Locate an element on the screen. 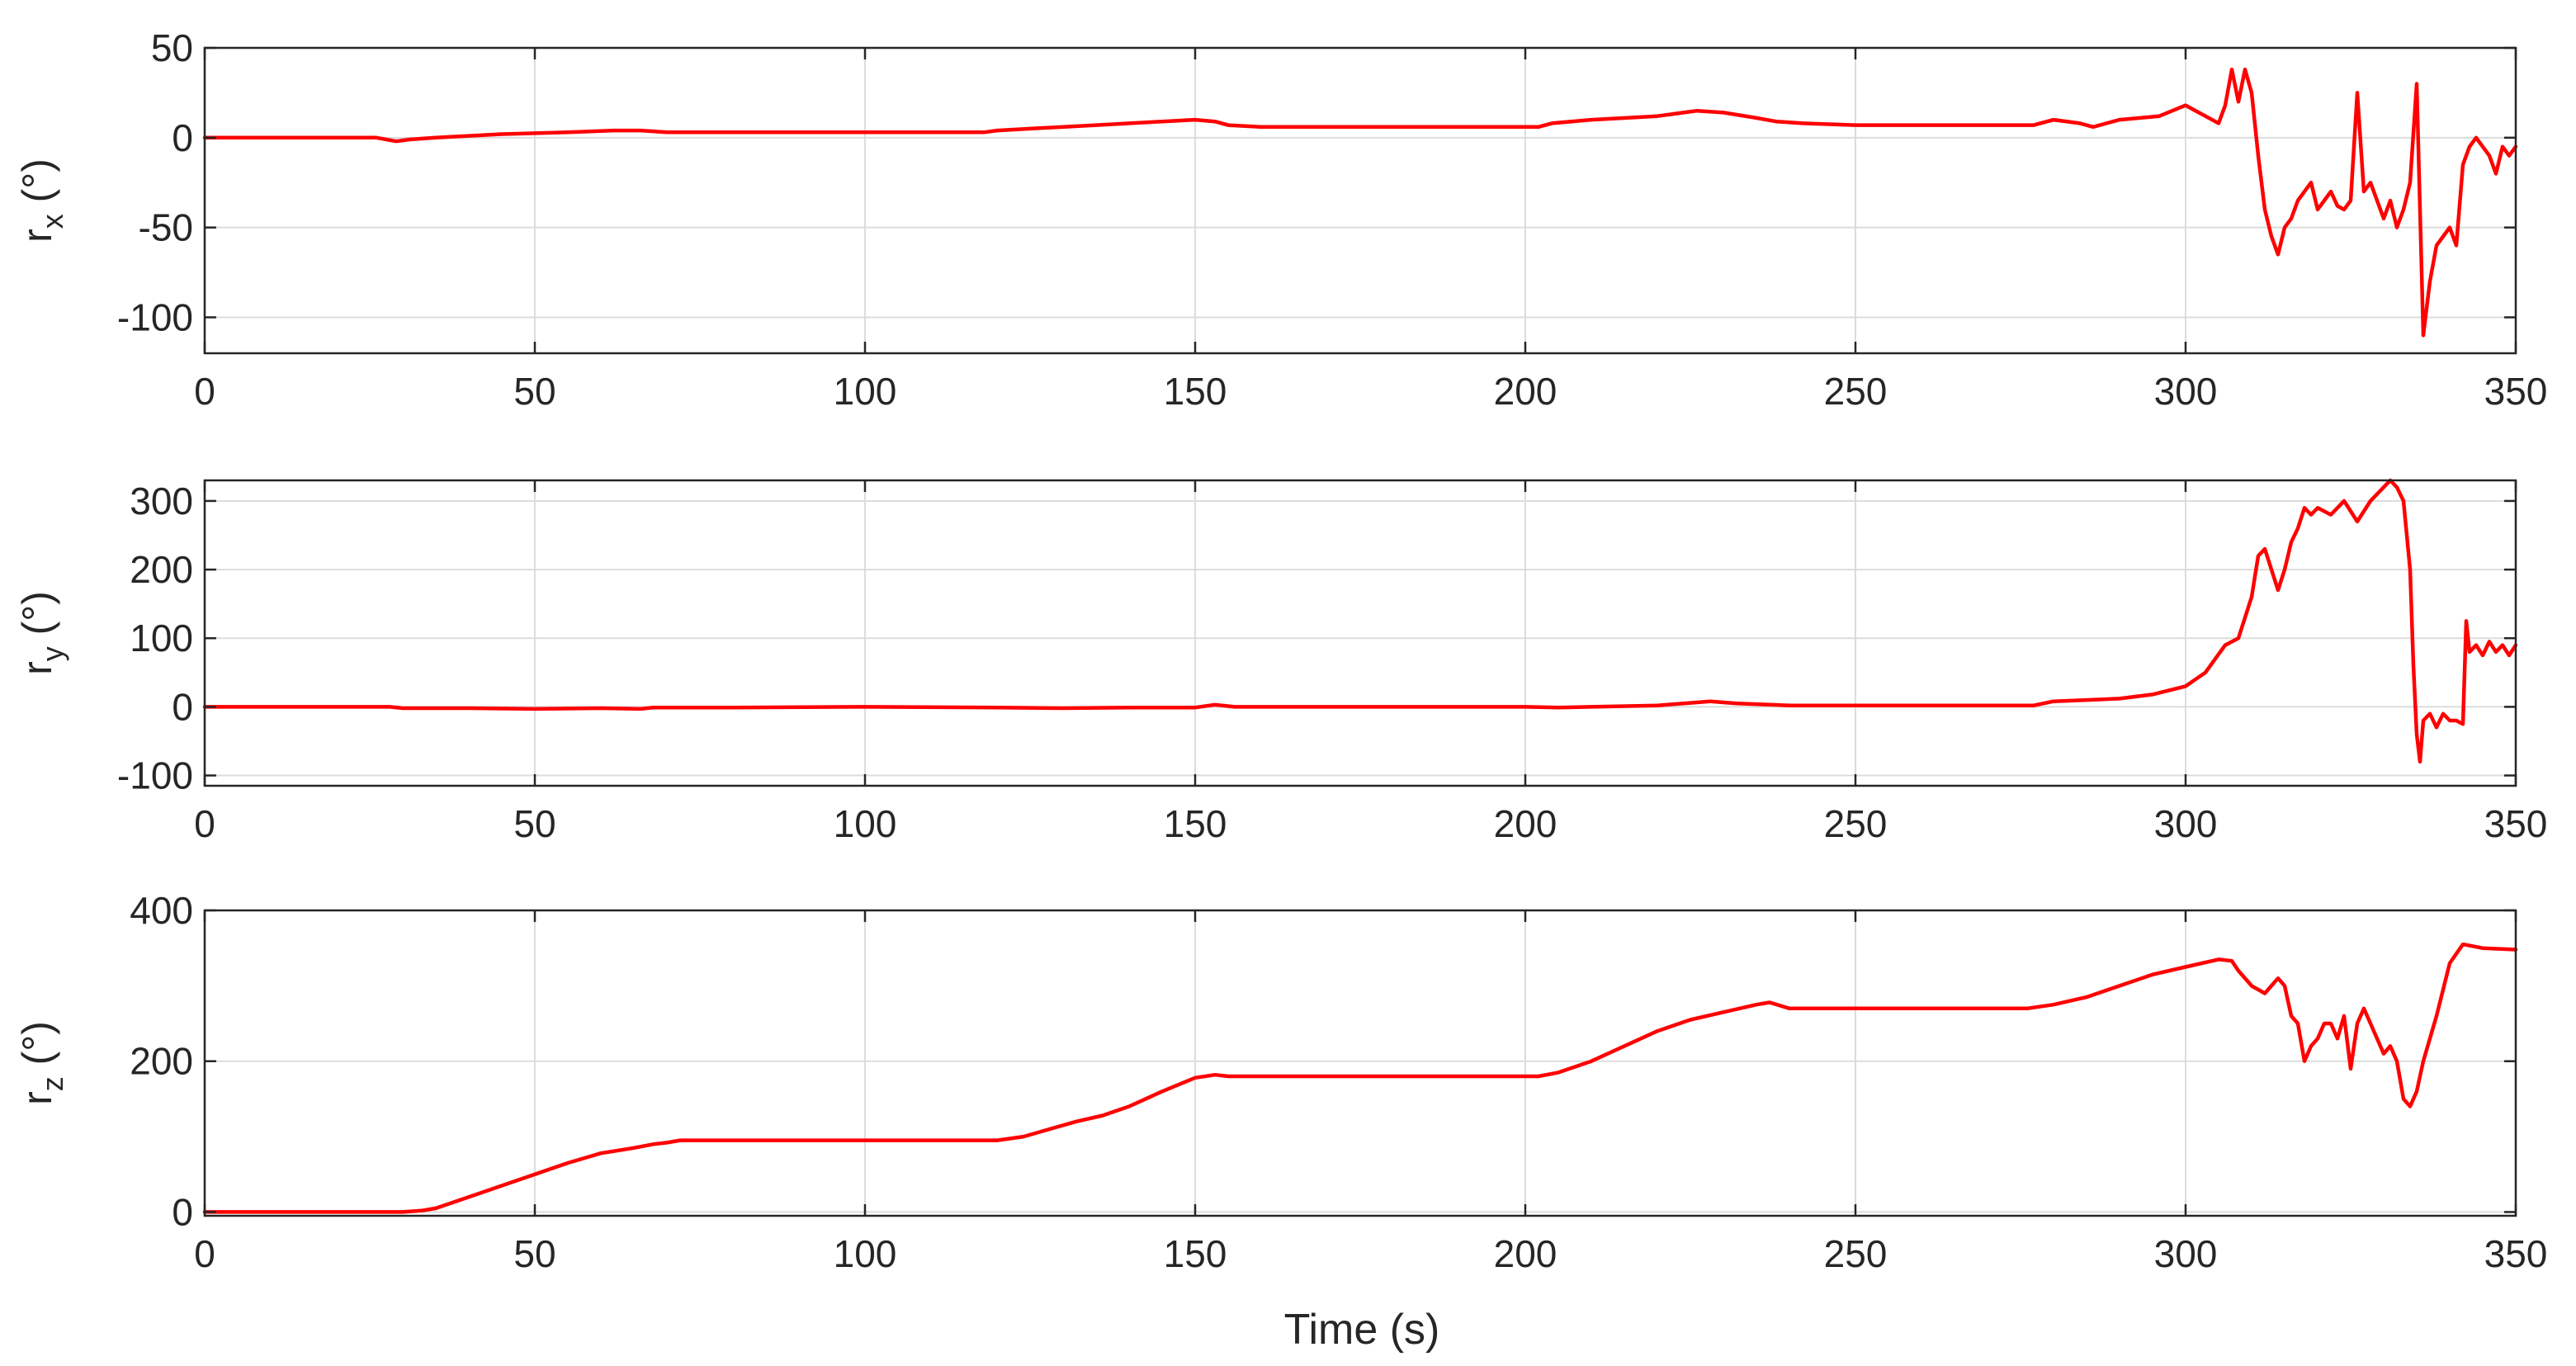 This screenshot has width=2576, height=1366. y-tick-label: 400 is located at coordinates (161, 910).